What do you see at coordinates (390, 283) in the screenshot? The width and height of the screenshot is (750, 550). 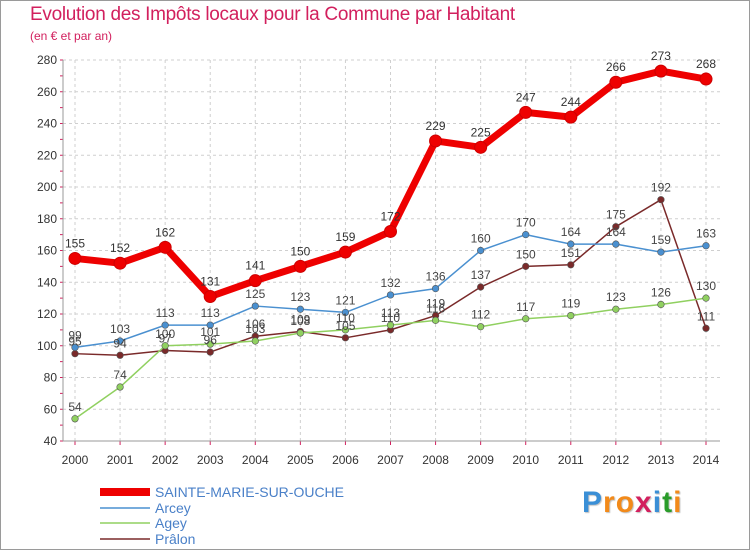 I see `data-label: 132` at bounding box center [390, 283].